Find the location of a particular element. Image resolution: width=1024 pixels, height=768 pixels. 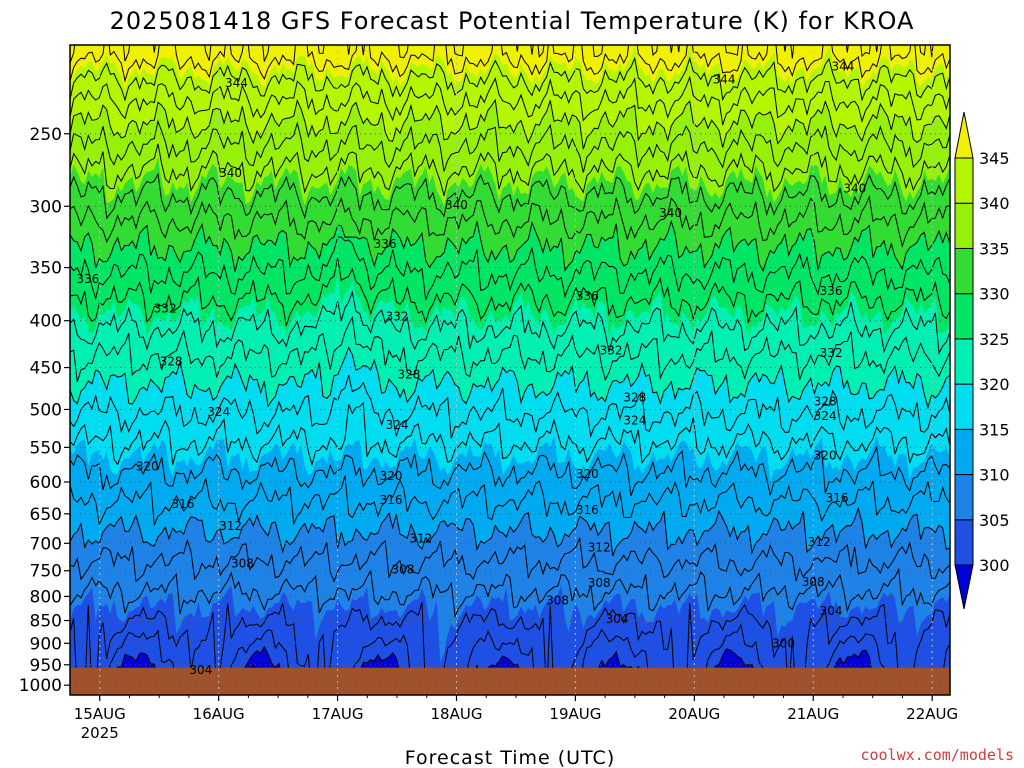

contour-label-1: 344 is located at coordinates (724, 79).